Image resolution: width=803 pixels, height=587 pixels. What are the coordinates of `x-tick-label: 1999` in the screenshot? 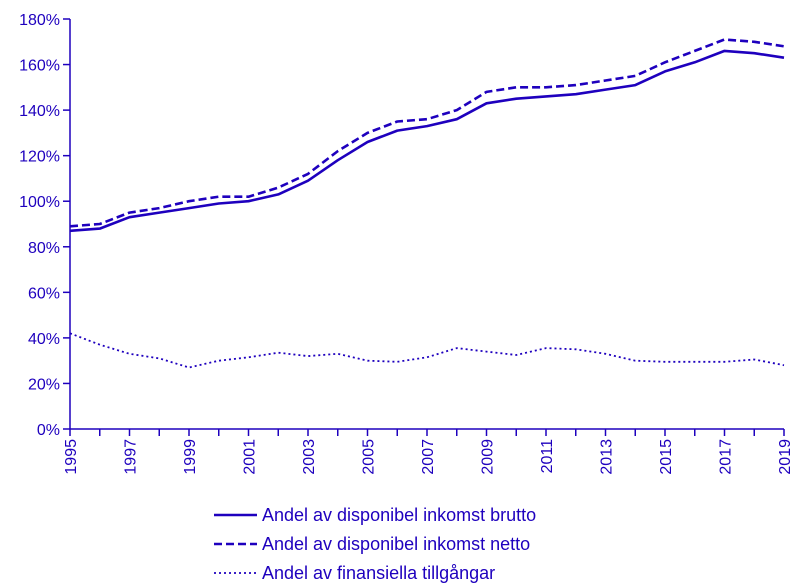 It's located at (190, 457).